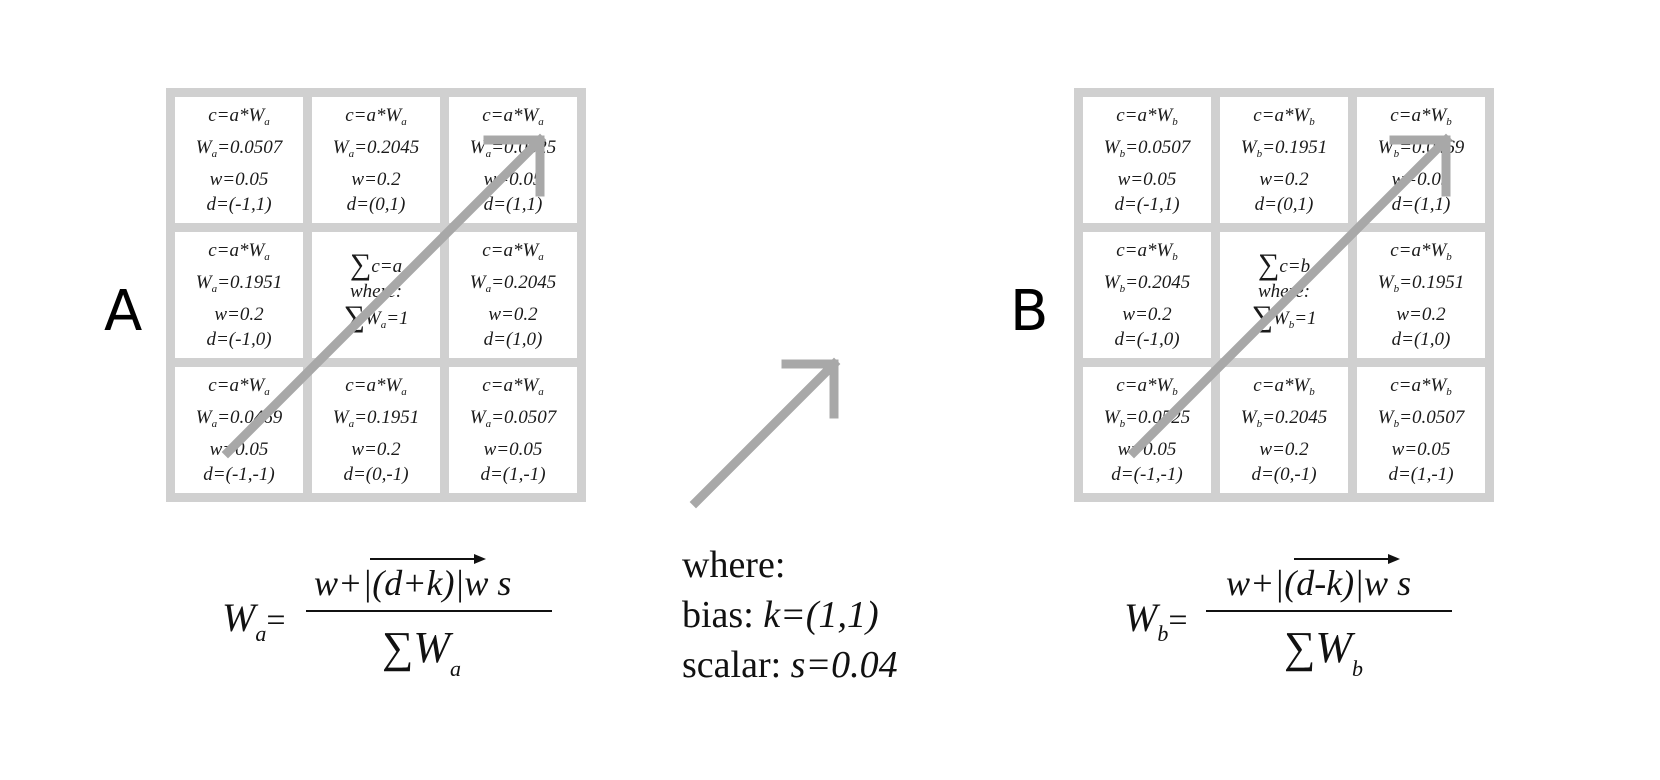  I want to click on formula-a: Wa= w+|(d+k)|w s ∑Wa, so click(392, 623).